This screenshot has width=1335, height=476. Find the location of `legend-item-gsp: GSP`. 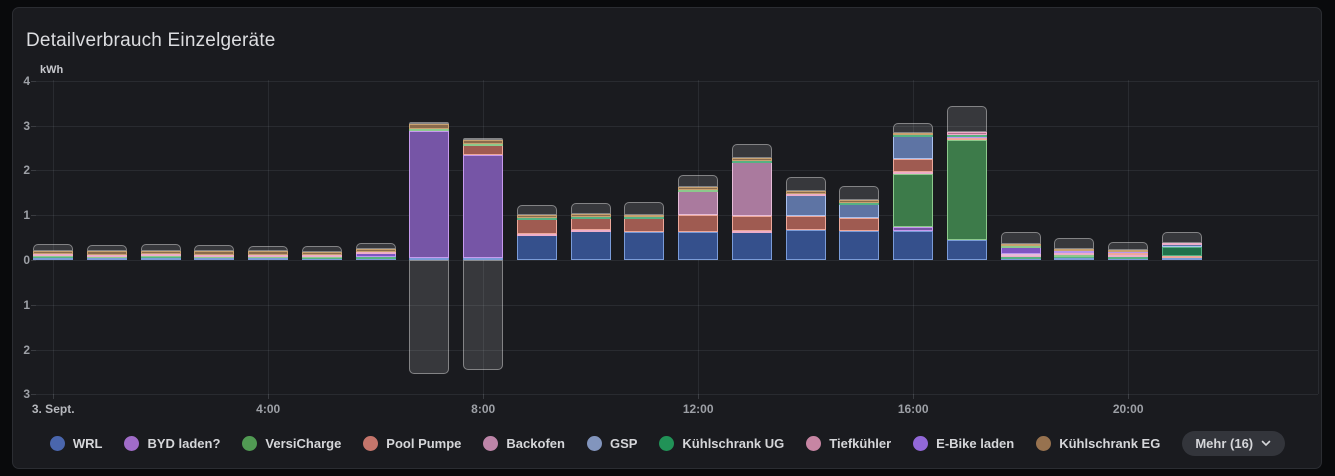

legend-item-gsp: GSP is located at coordinates (611, 443).